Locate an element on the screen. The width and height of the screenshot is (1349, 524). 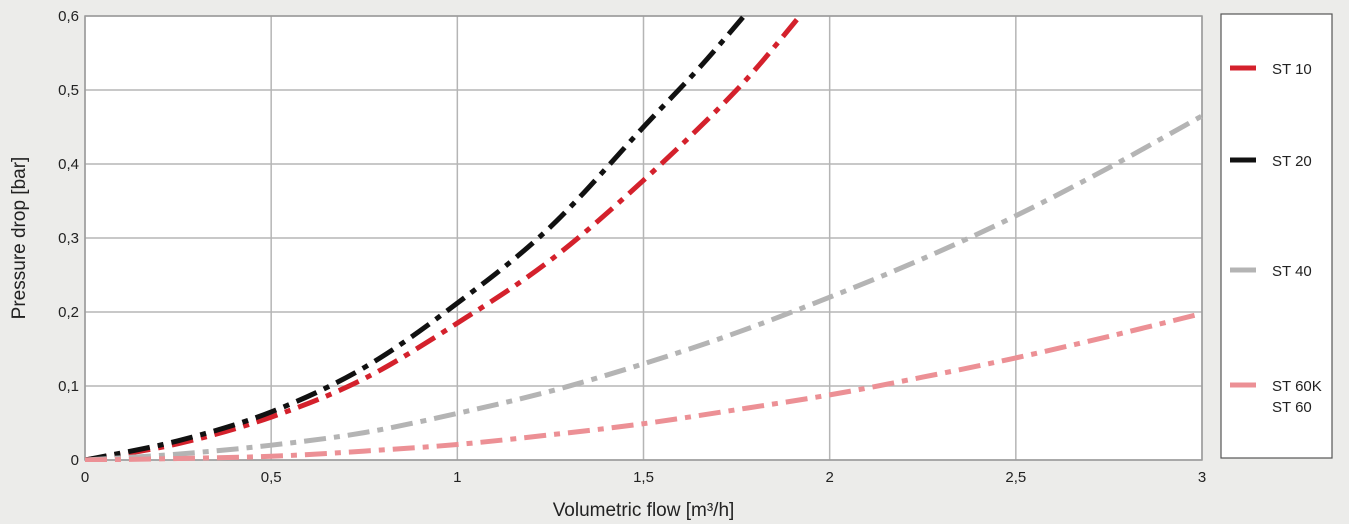
y-tick-label: 0,6 is located at coordinates (68, 16).